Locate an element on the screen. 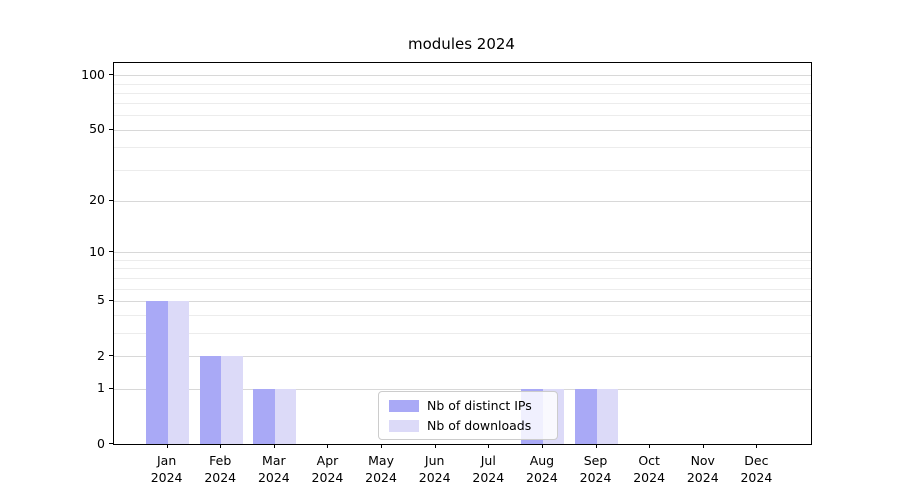 This screenshot has height=500, width=900. y-tick-label: 50 is located at coordinates (97, 129).